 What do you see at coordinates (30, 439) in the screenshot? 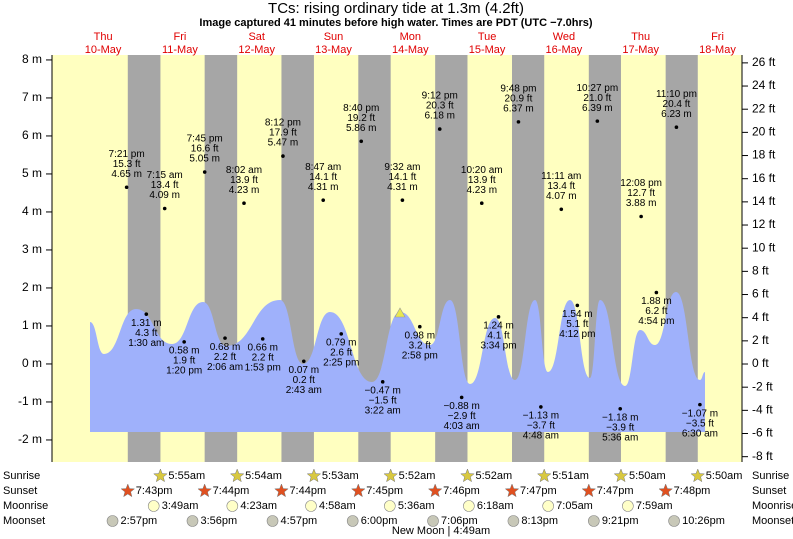
I see `y-tick-label: -2 m` at bounding box center [30, 439].